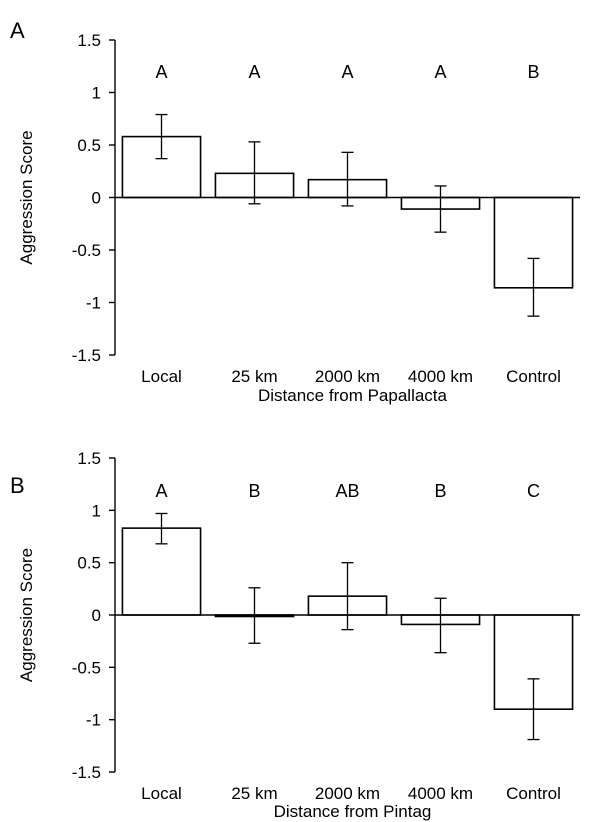  I want to click on panel-a-y-tick-label: 0, so click(96, 198).